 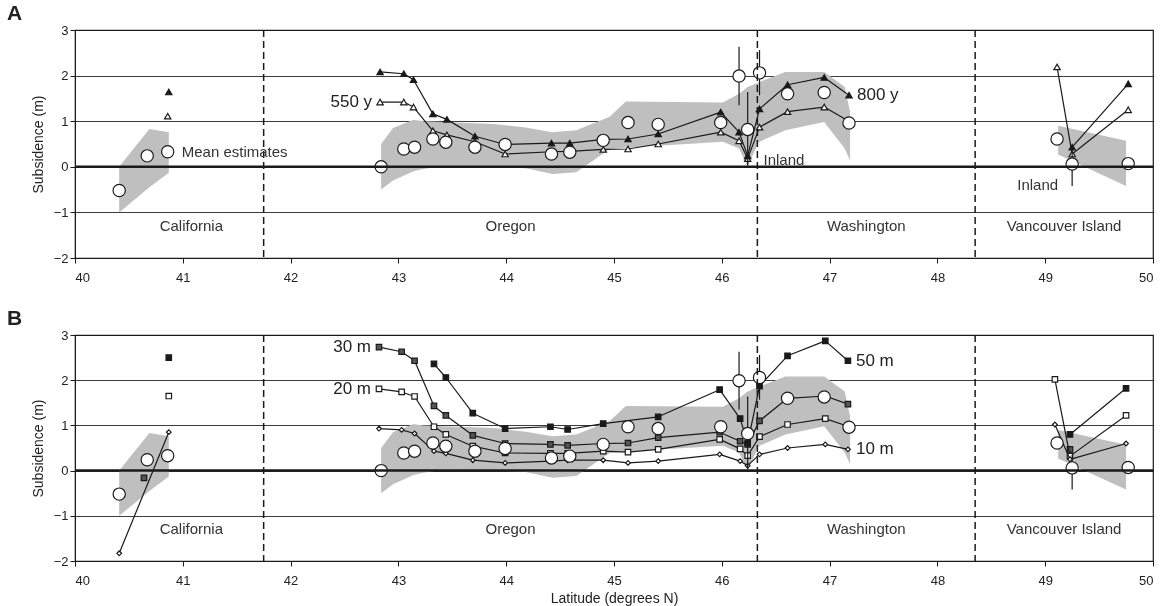 What do you see at coordinates (352, 347) in the screenshot?
I see `series-label: 30 m` at bounding box center [352, 347].